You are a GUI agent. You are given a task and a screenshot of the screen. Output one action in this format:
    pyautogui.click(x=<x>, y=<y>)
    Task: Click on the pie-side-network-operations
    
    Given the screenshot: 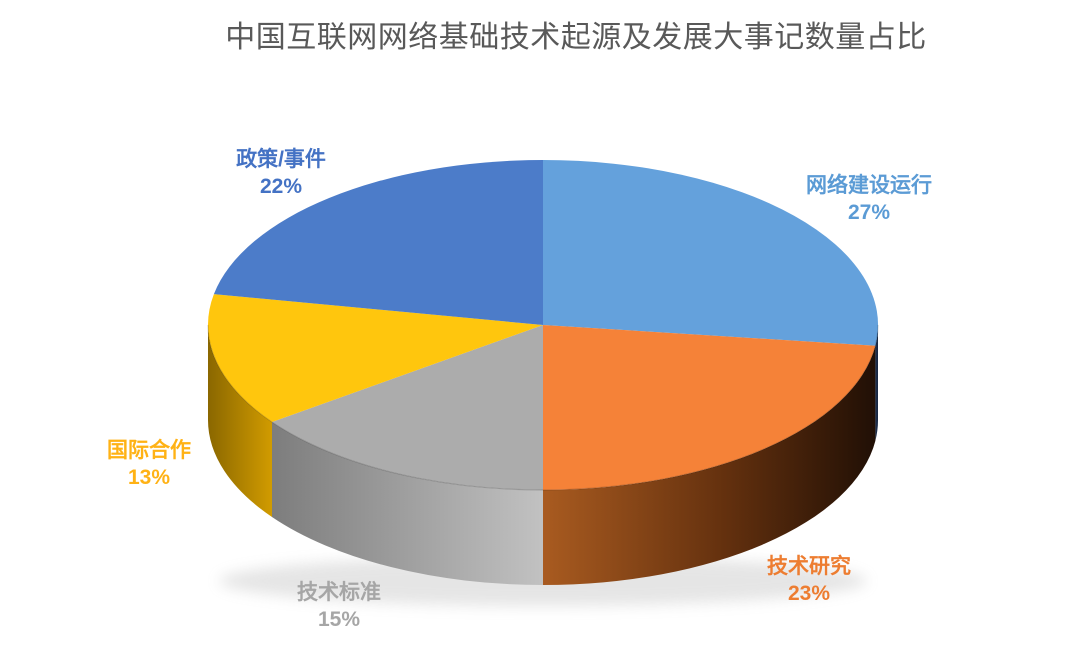 What is the action you would take?
    pyautogui.click(x=877, y=383)
    